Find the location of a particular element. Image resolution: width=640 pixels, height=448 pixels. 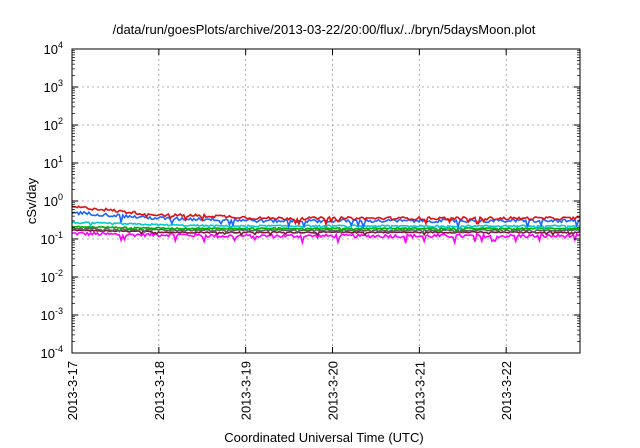

x-tick-label: 2013-3-21 is located at coordinates (419, 390).